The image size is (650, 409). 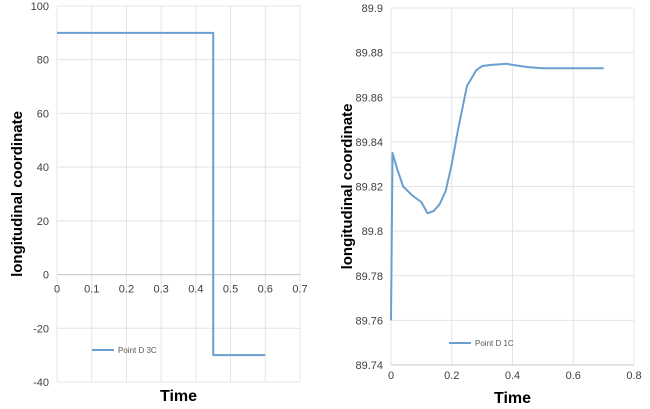 I want to click on y-tick-label: 89.88, so click(x=369, y=54).